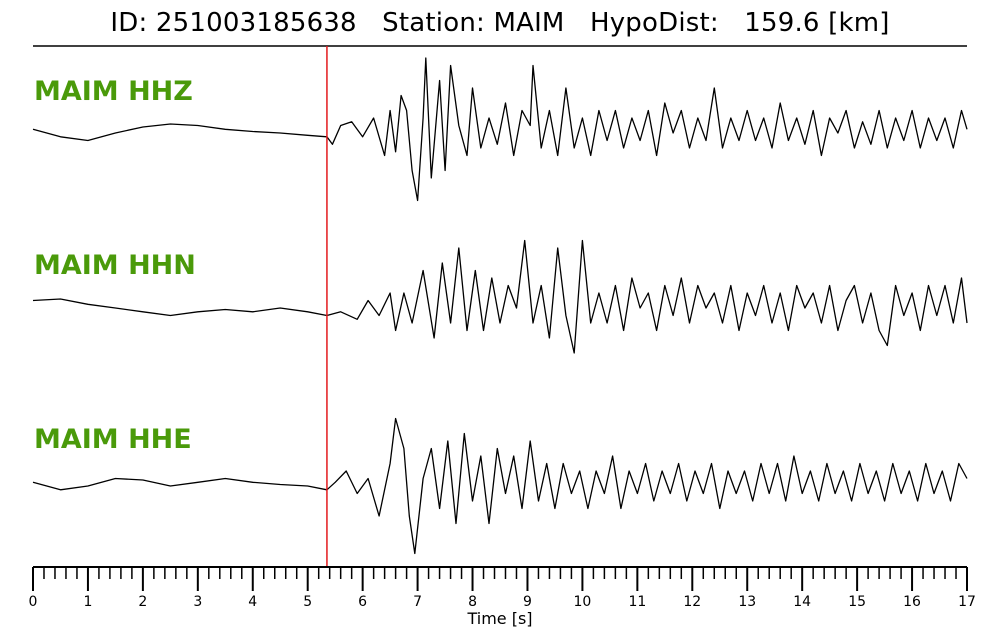  Describe the element at coordinates (197, 602) in the screenshot. I see `x-tick-label: 3` at that location.